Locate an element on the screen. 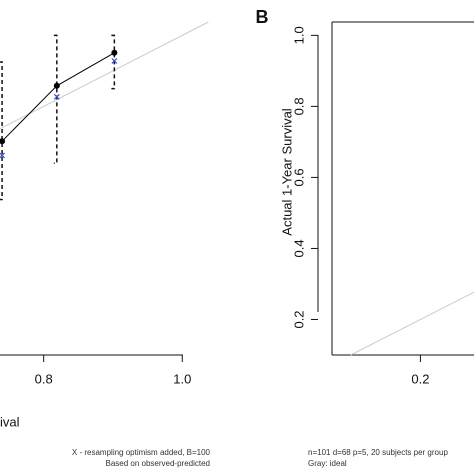 This screenshot has width=474, height=474. y-axis-label: Actual 1-Year Survival is located at coordinates (286, 172).